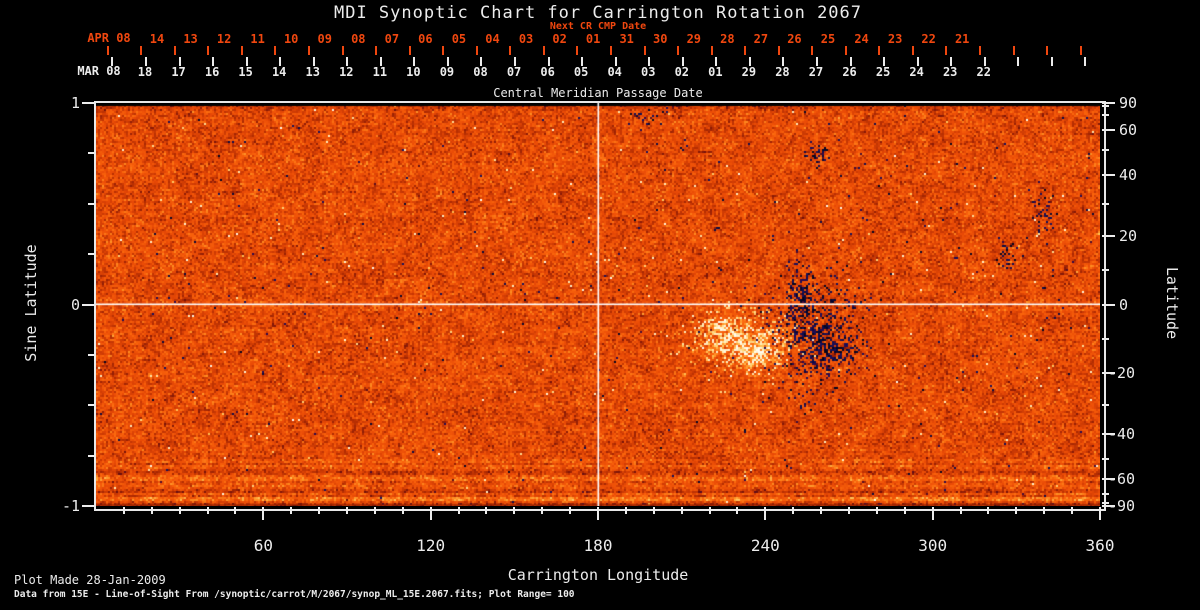  What do you see at coordinates (145, 72) in the screenshot?
I see `cmp-date-label: 18` at bounding box center [145, 72].